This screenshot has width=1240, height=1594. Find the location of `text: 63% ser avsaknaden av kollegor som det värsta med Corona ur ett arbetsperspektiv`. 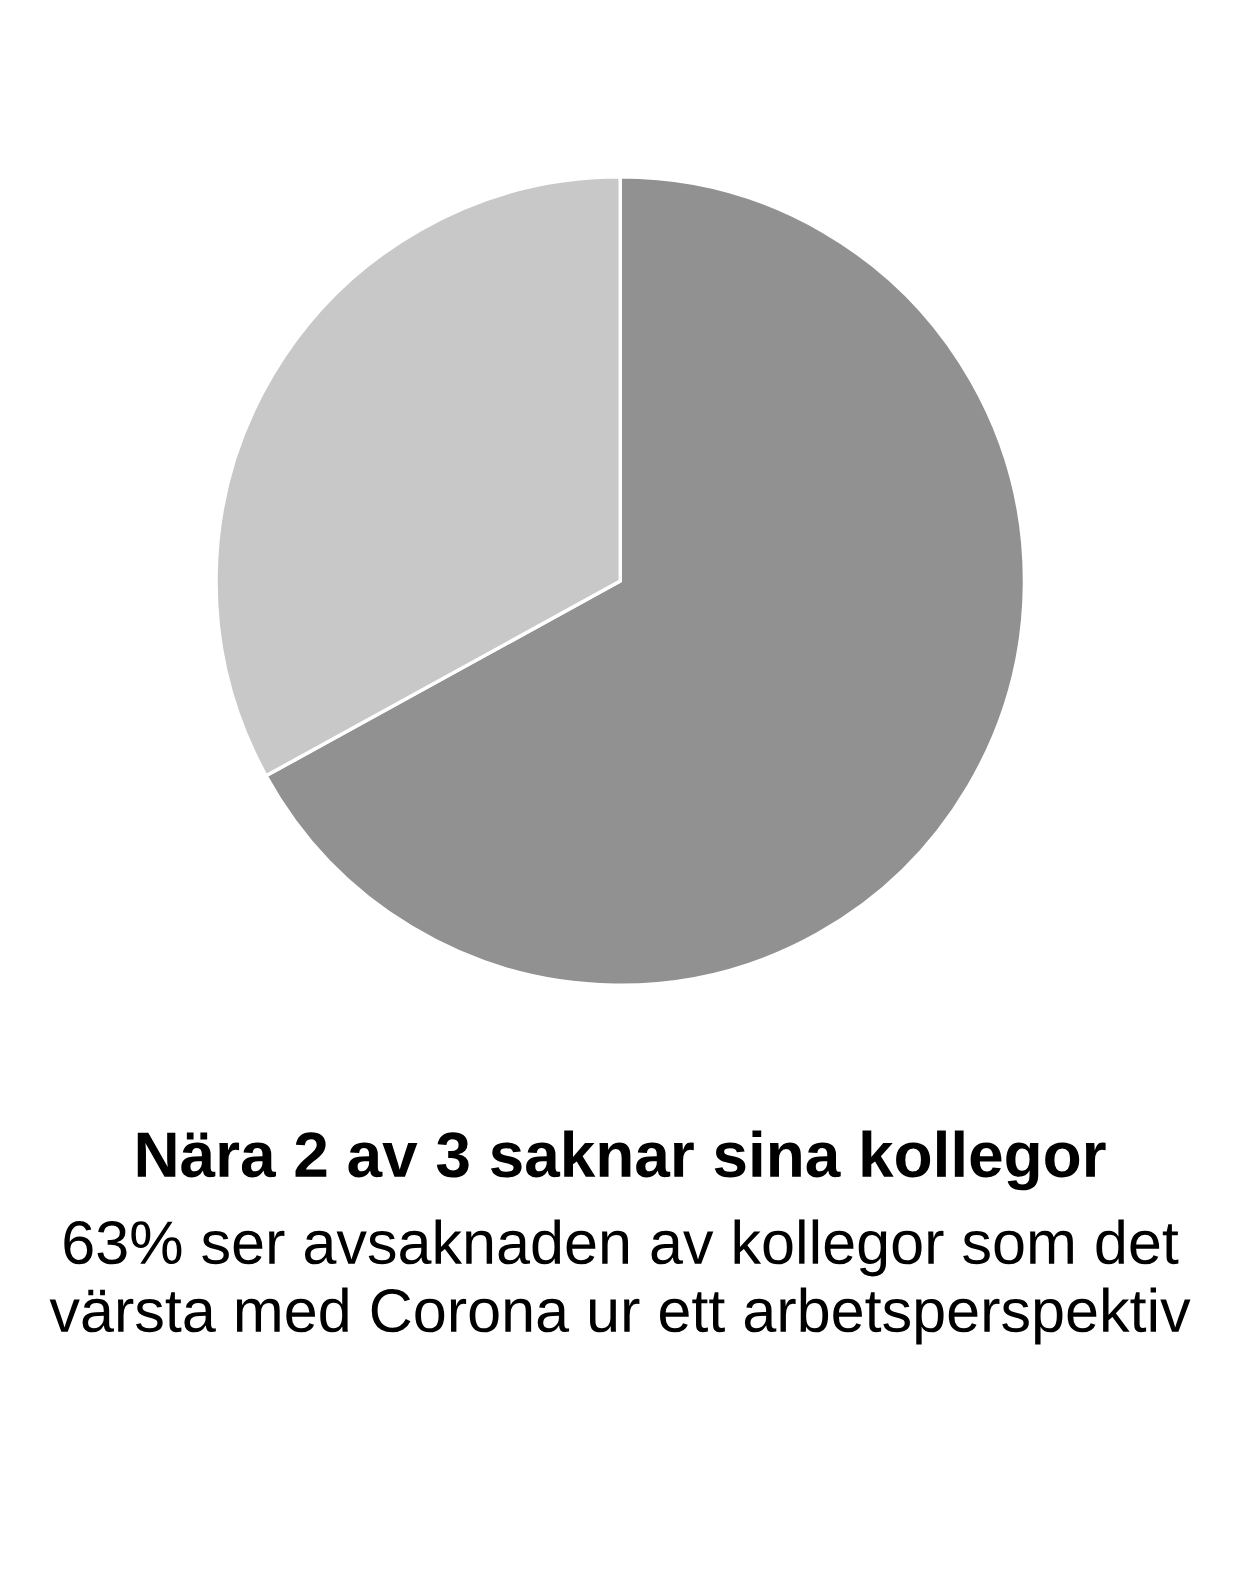

text: 63% ser avsaknaden av kollegor som det värsta med Corona ur ett arbetsperspektiv is located at coordinates (620, 1282).